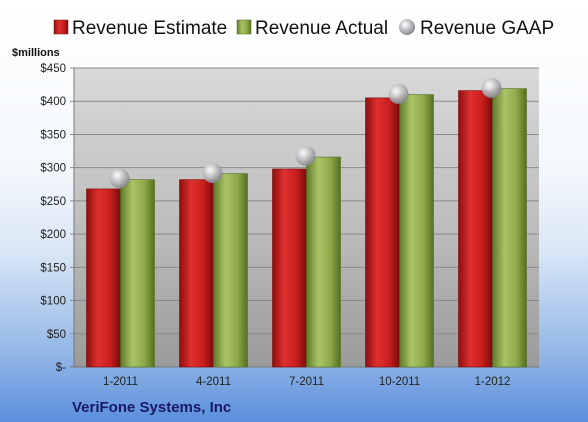 The width and height of the screenshot is (588, 422). I want to click on legend-label-gaap: Revenue GAAP, so click(487, 28).